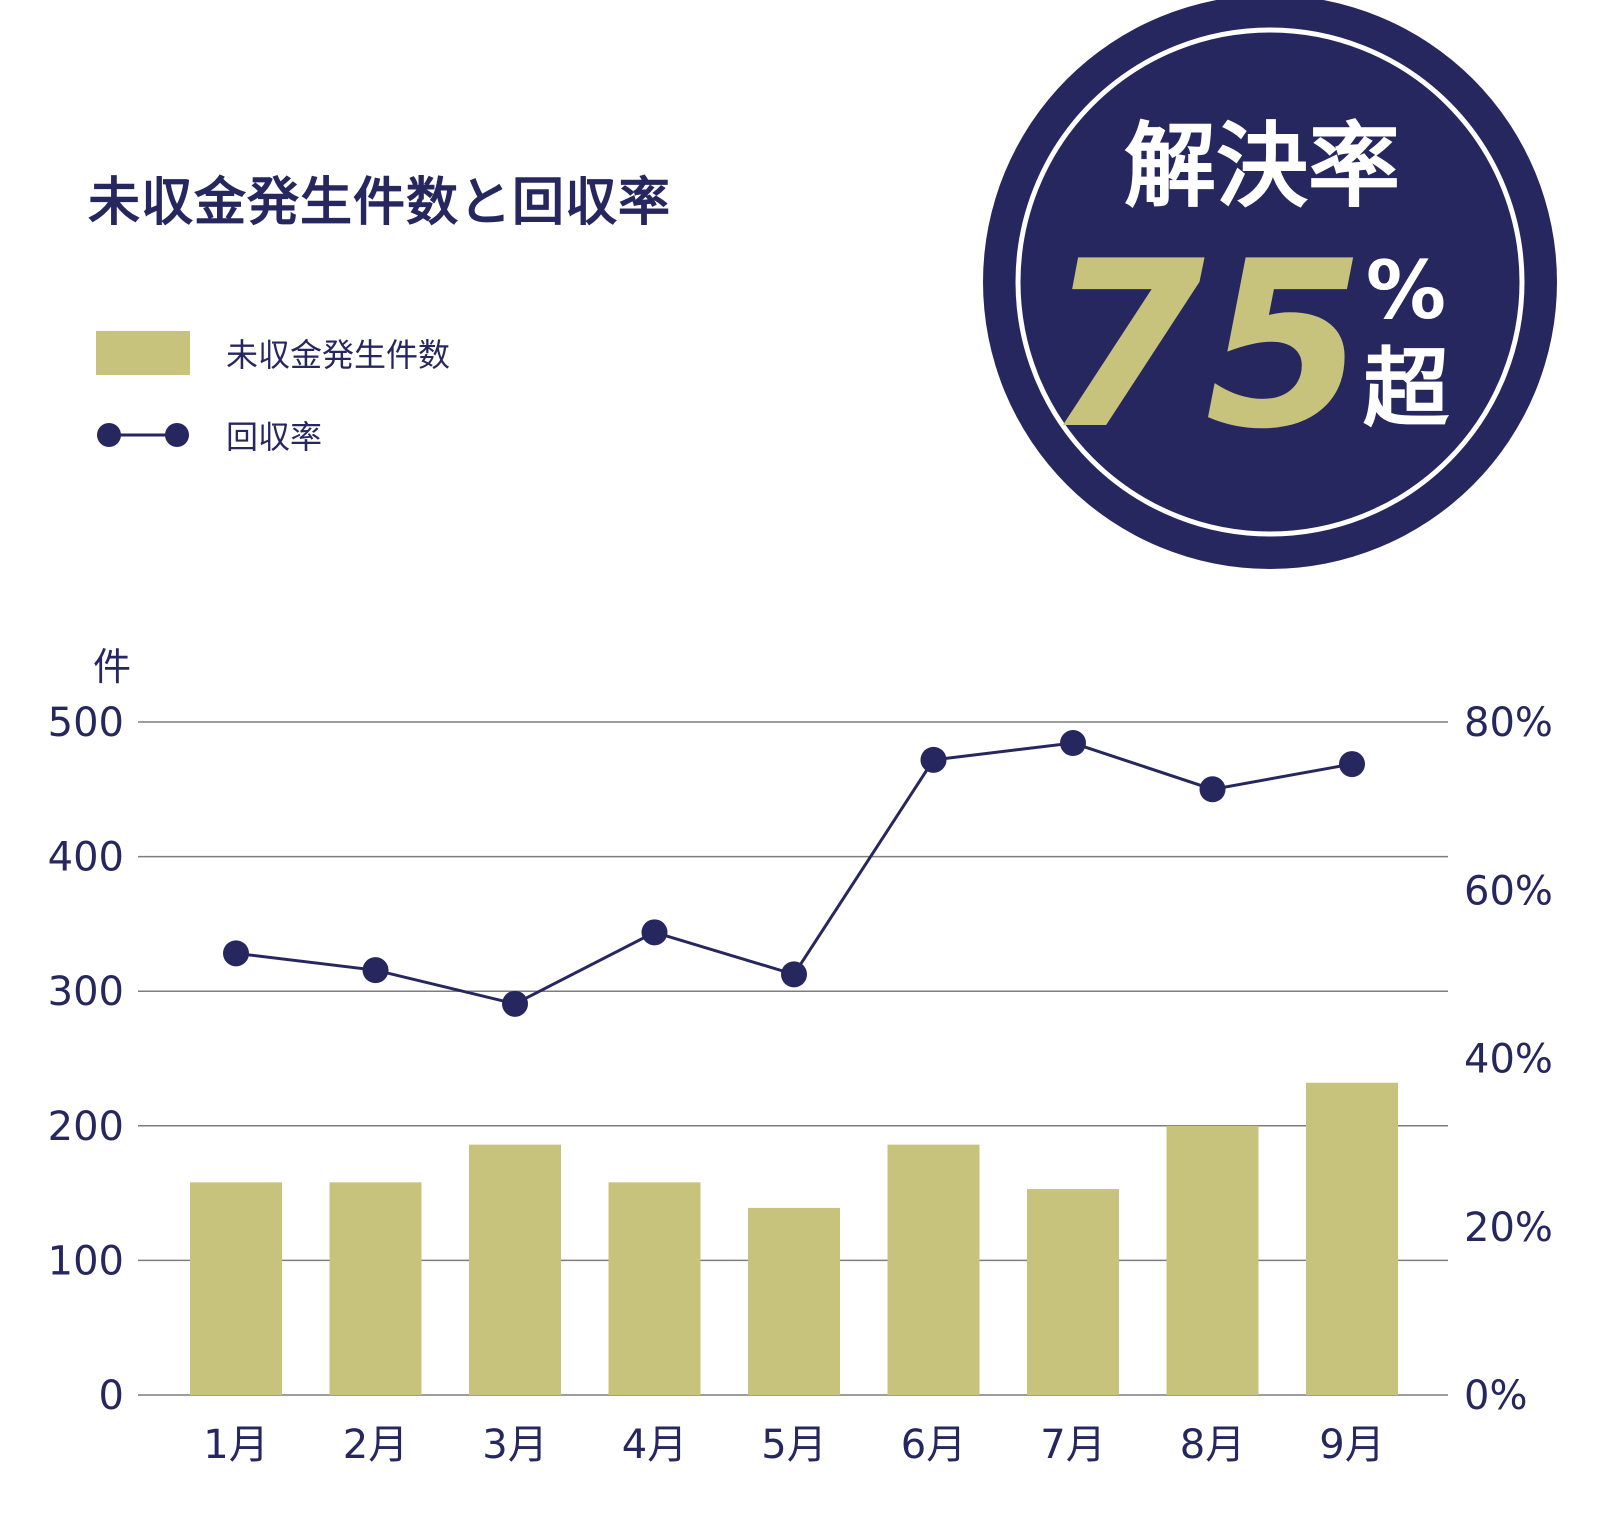 Image resolution: width=1600 pixels, height=1530 pixels. I want to click on x-tick-label: 6月, so click(933, 1445).